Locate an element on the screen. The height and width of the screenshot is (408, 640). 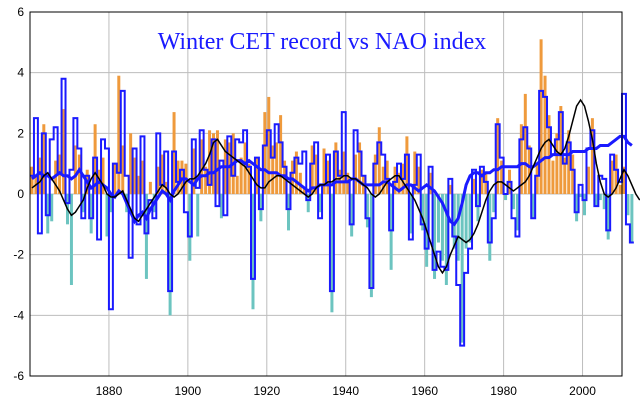
x-tick-label: 1940 is located at coordinates (345, 391).